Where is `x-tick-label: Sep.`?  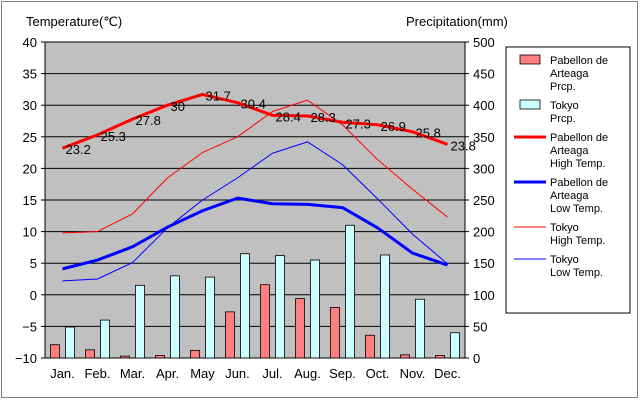
x-tick-label: Sep. is located at coordinates (342, 373).